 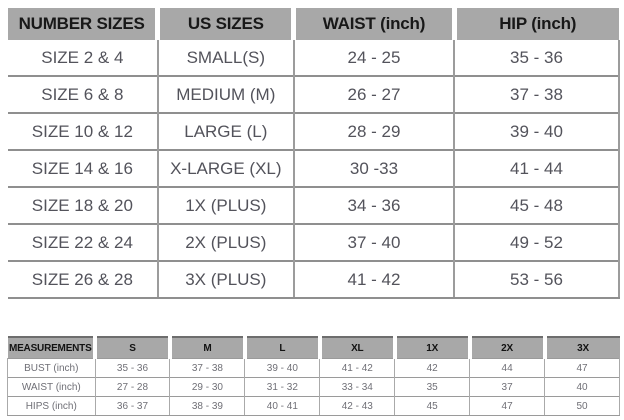 What do you see at coordinates (581, 347) in the screenshot?
I see `column-header: 3X` at bounding box center [581, 347].